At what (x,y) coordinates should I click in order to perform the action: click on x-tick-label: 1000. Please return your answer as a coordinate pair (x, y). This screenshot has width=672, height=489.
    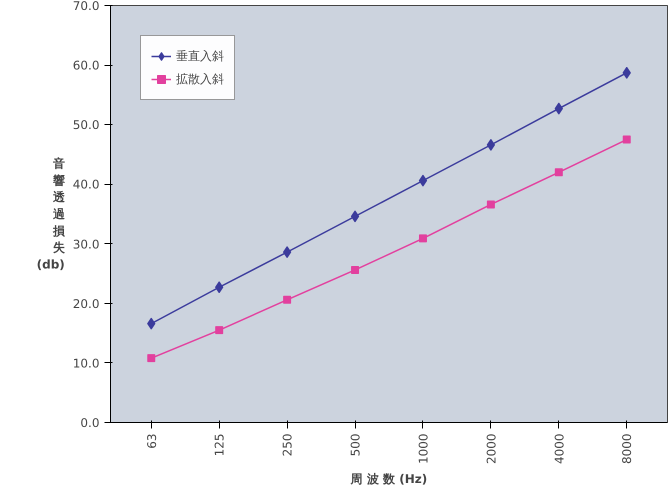
    Looking at the image, I should click on (423, 448).